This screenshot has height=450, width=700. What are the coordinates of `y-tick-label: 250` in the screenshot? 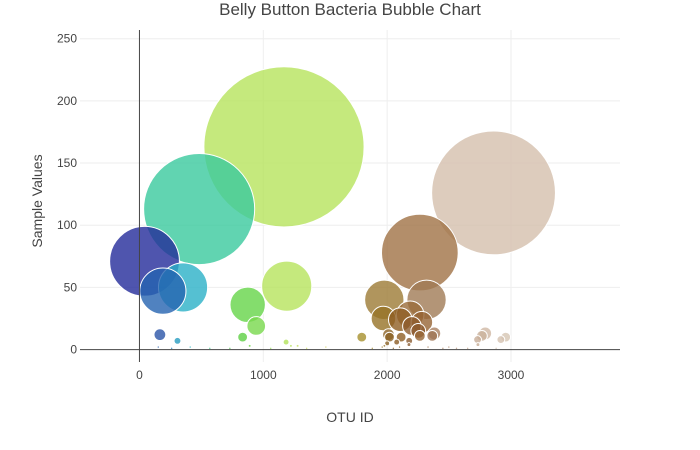 It's located at (67, 39).